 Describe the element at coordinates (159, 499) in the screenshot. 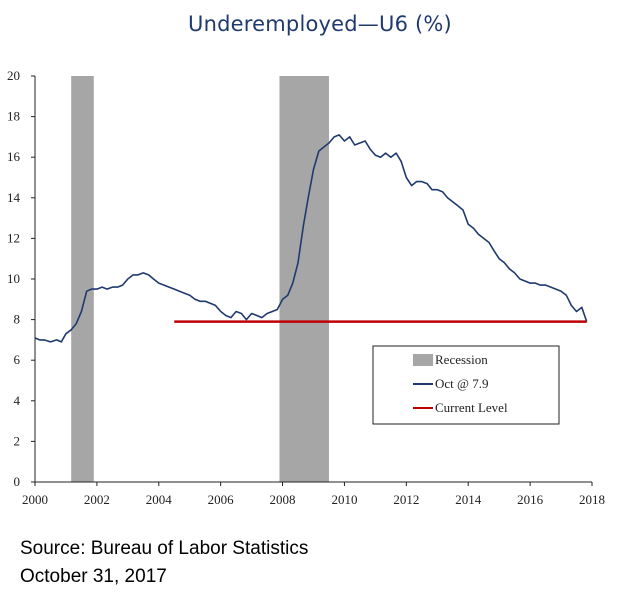

I see `x-tick-label: 2004` at that location.